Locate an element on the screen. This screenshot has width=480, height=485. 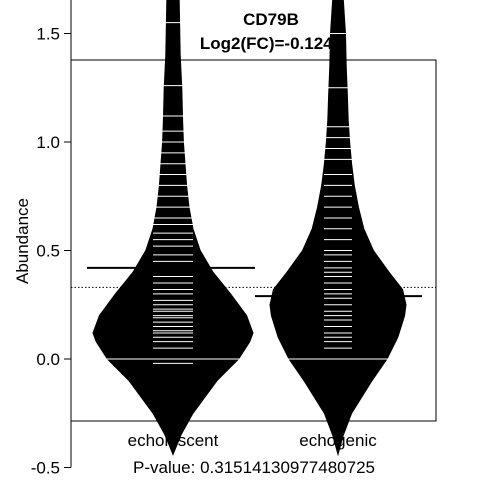
p-value-label: P-value: 0.31514130977480725 is located at coordinates (254, 467).